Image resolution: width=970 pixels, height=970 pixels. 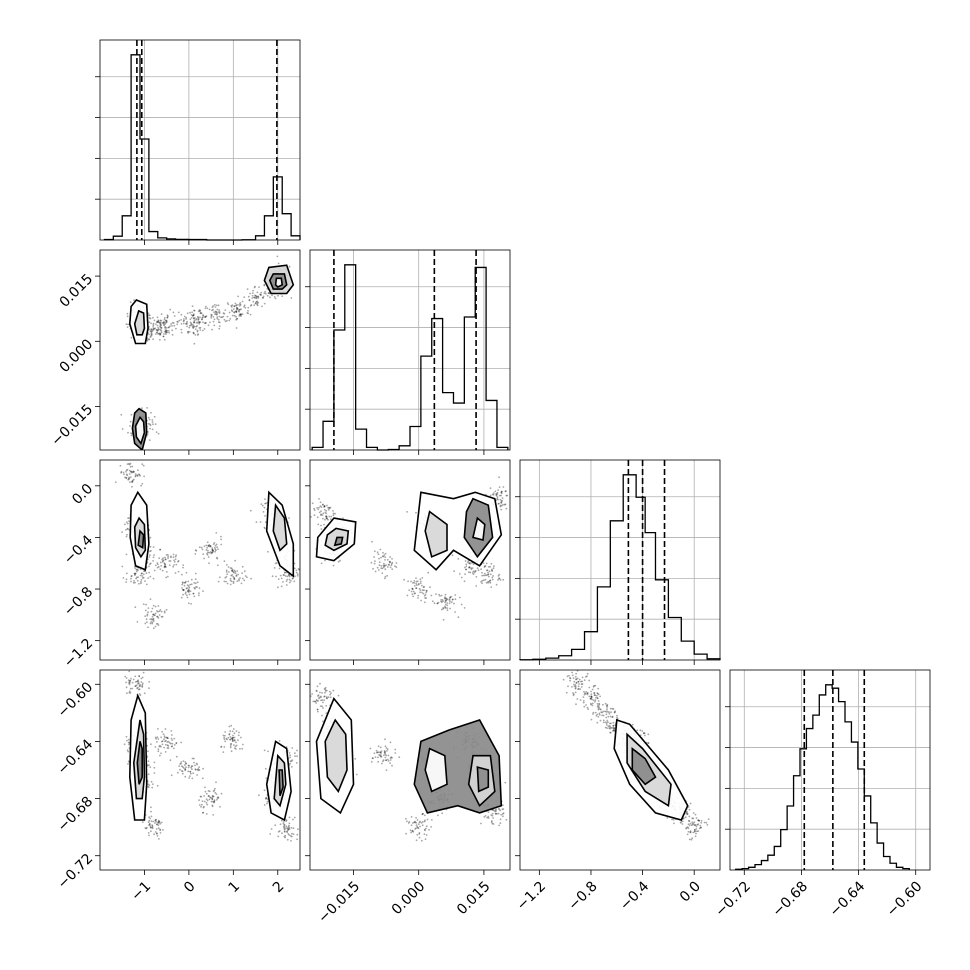 I want to click on y-tick-label: 0.0, so click(x=82, y=494).